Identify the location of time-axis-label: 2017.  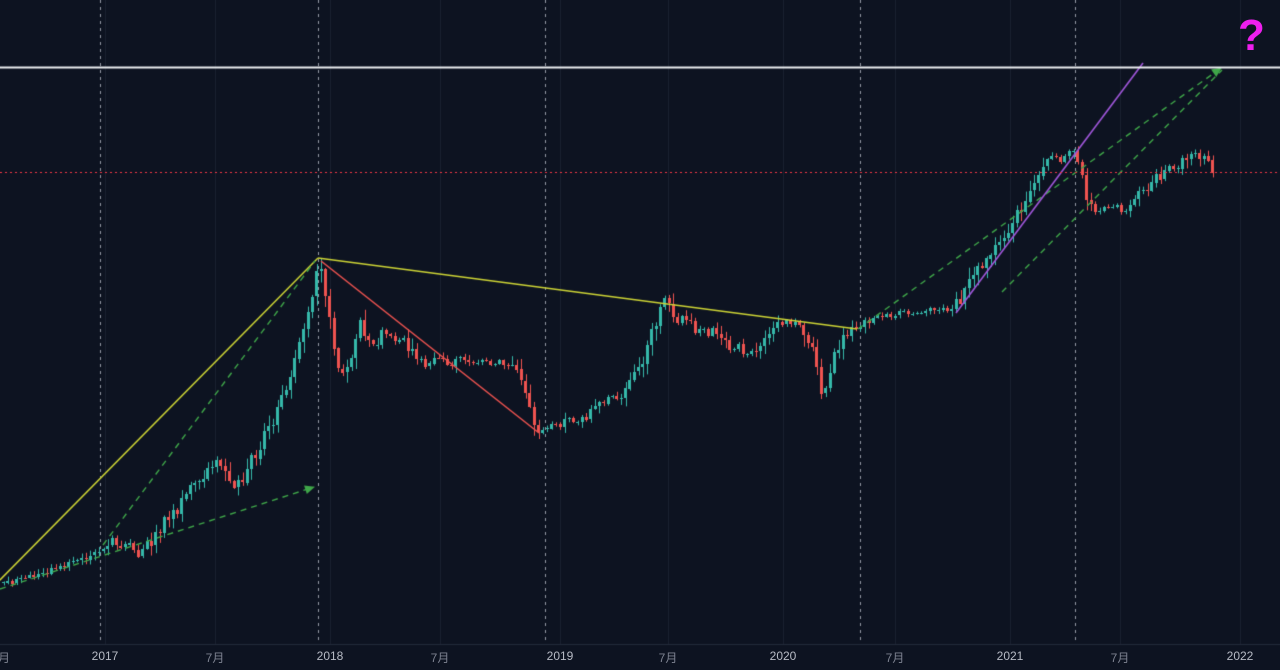
(105, 656).